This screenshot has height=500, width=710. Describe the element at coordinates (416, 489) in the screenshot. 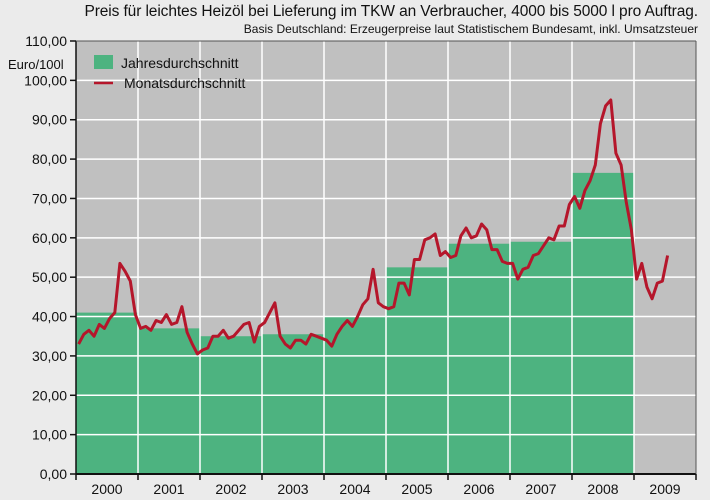

I see `x-tick-label: 2005` at that location.